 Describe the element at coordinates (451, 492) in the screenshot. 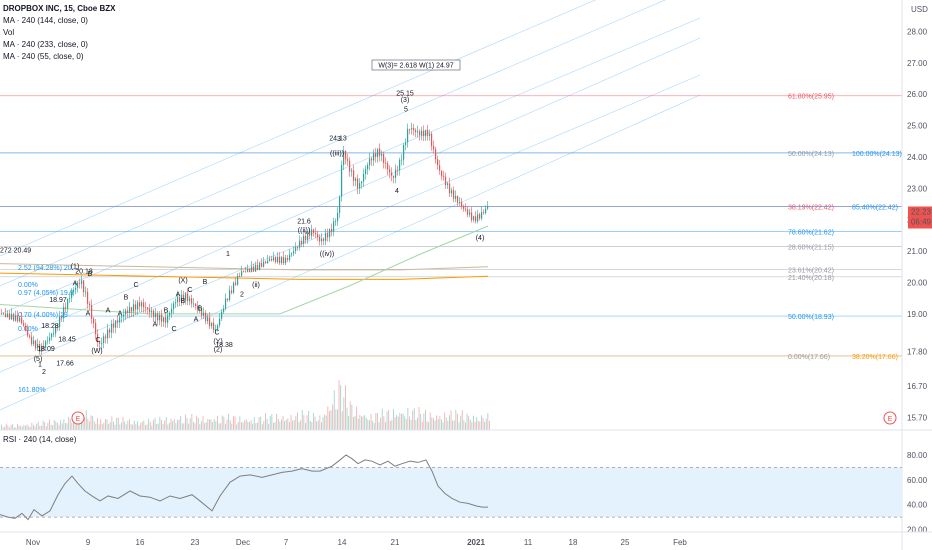

I see `rsi-band` at that location.